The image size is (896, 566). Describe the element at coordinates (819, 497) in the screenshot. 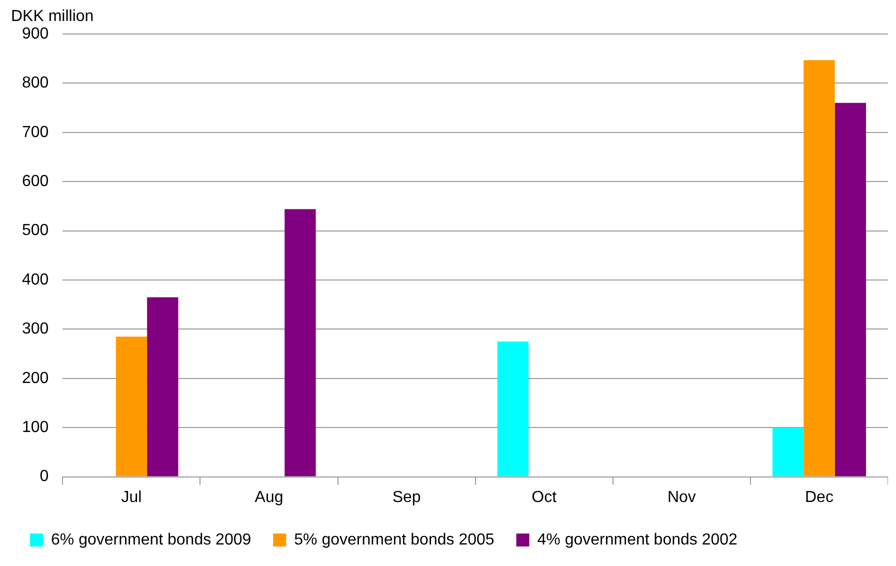

I see `x-tick-label: Dec` at that location.